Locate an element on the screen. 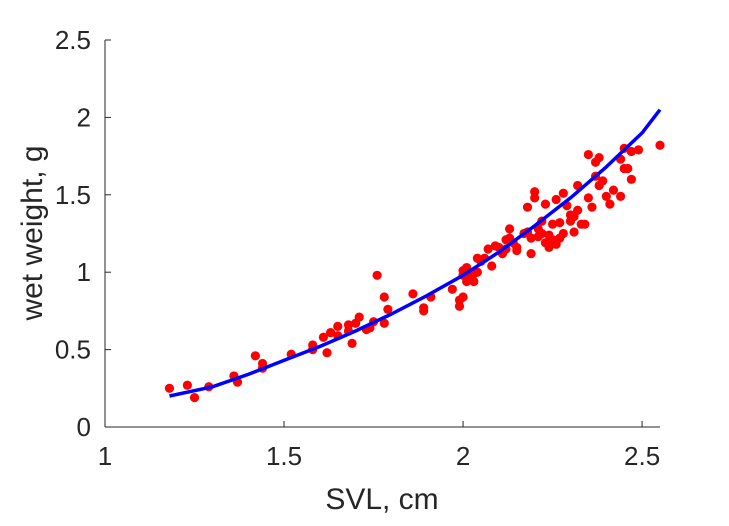 The width and height of the screenshot is (729, 526). y-axis-label: wet weight, g is located at coordinates (32, 233).